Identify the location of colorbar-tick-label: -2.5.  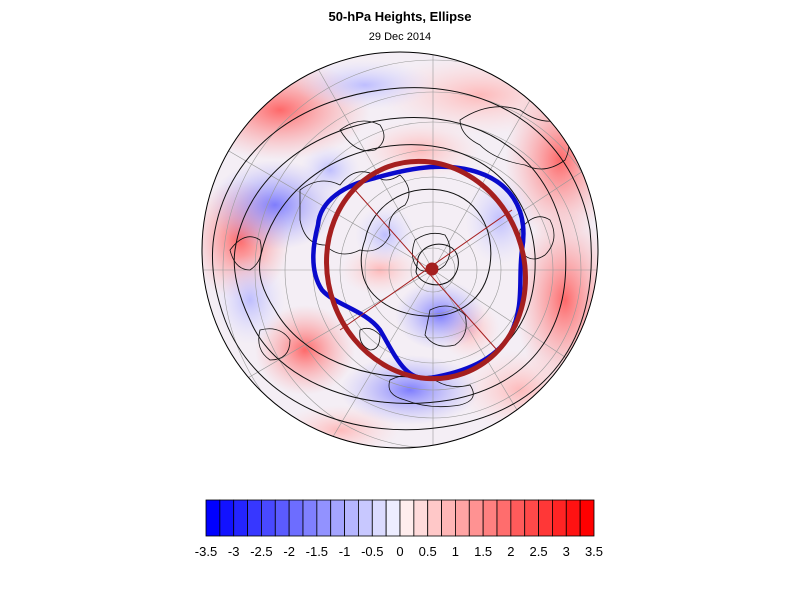
(261, 551).